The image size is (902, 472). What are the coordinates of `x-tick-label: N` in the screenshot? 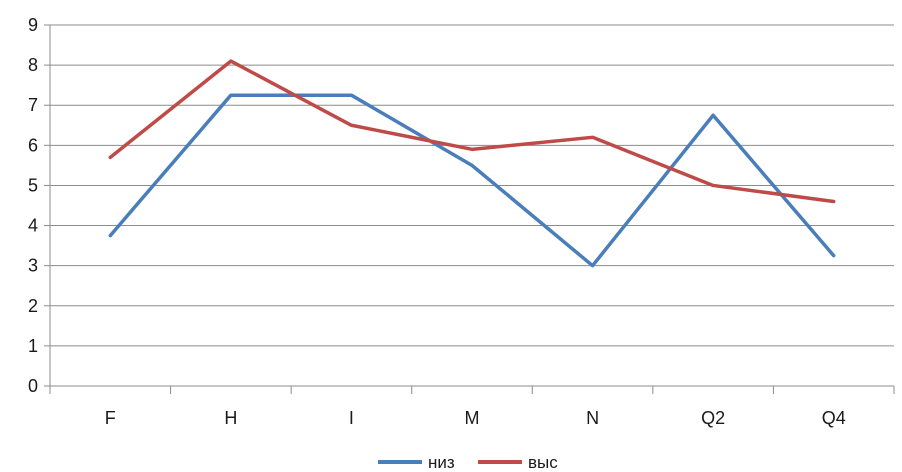 It's located at (592, 418).